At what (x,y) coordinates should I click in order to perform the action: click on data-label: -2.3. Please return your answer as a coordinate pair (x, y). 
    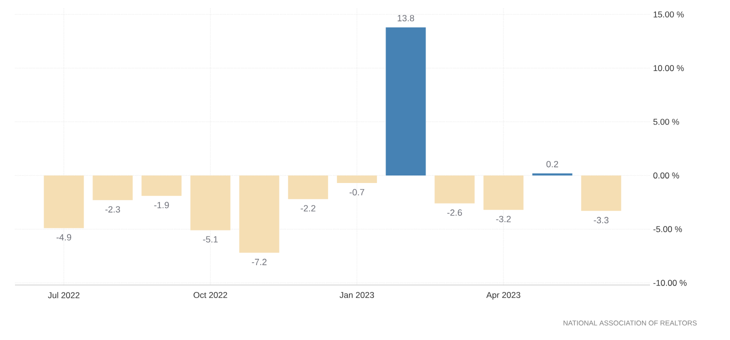
    Looking at the image, I should click on (112, 209).